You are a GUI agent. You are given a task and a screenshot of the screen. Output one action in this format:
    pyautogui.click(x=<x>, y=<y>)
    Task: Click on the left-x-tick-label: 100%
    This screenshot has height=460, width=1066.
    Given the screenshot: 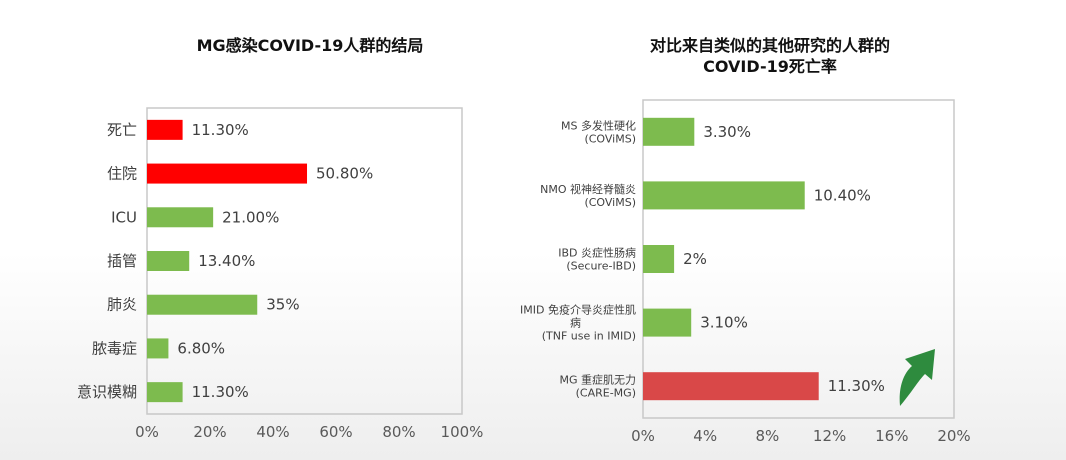 What is the action you would take?
    pyautogui.click(x=462, y=432)
    